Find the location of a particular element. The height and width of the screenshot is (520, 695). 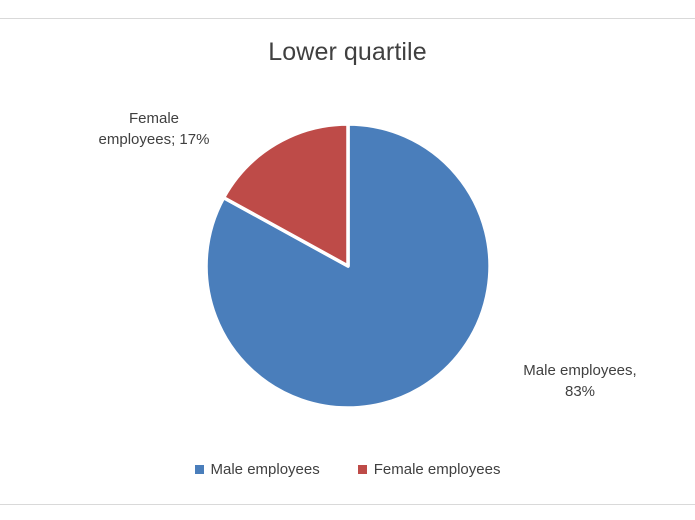

legend-item-male-employees: Male employees is located at coordinates (257, 469).